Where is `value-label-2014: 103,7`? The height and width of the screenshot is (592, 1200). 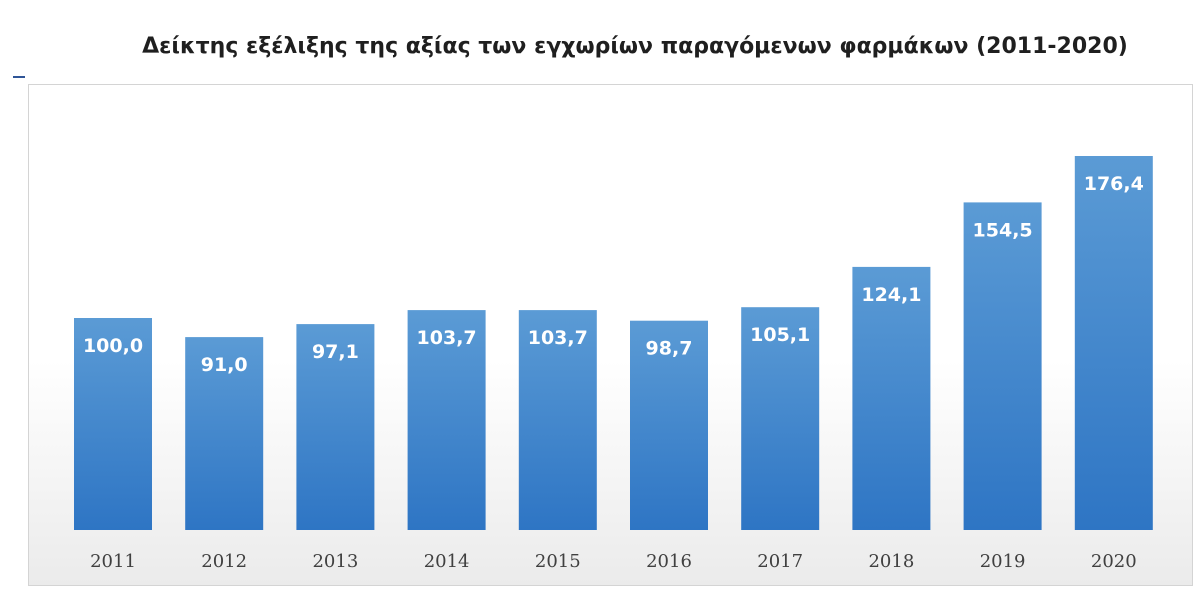 value-label-2014: 103,7 is located at coordinates (447, 338).